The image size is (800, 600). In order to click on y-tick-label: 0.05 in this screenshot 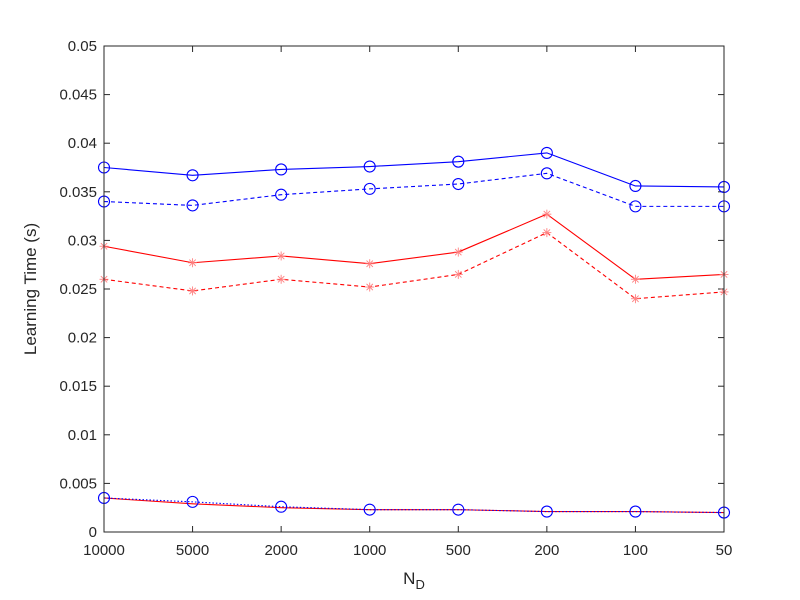, I will do `click(82, 46)`.